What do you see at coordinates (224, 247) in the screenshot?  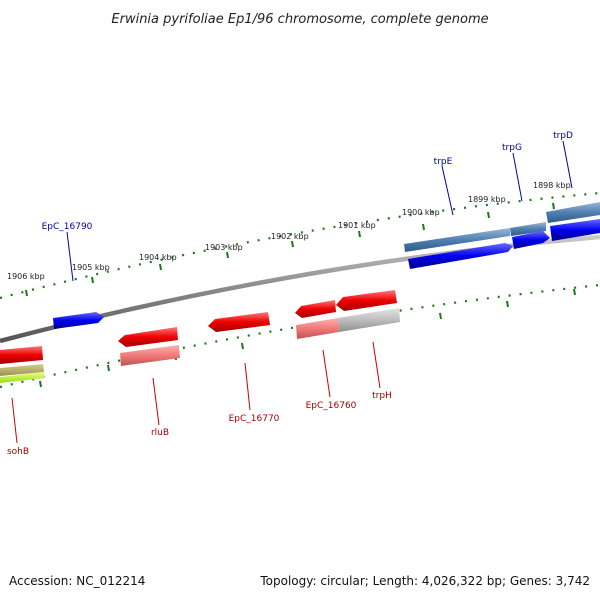 I see `scale-label: 1903 kbp` at bounding box center [224, 247].